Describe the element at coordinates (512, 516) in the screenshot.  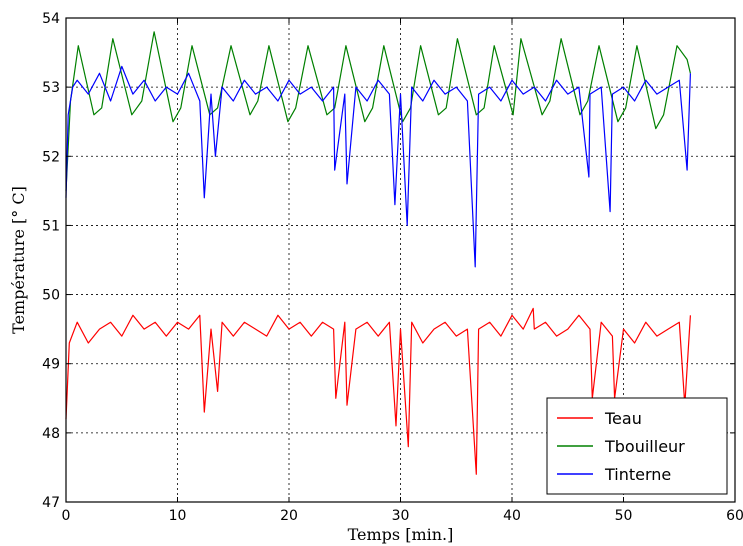
I see `x-tick-label: 40` at that location.